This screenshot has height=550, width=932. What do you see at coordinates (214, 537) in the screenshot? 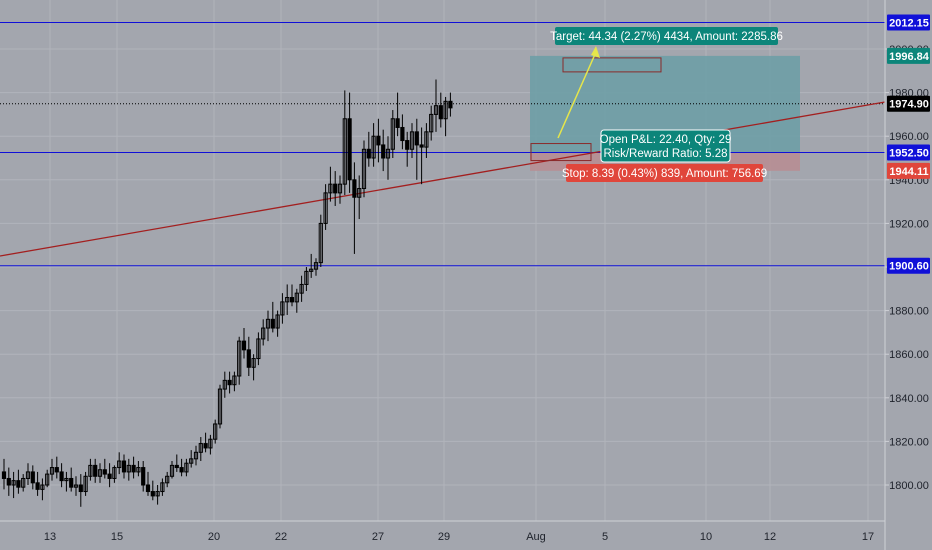
I see `x-tick-label: 20` at bounding box center [214, 537].